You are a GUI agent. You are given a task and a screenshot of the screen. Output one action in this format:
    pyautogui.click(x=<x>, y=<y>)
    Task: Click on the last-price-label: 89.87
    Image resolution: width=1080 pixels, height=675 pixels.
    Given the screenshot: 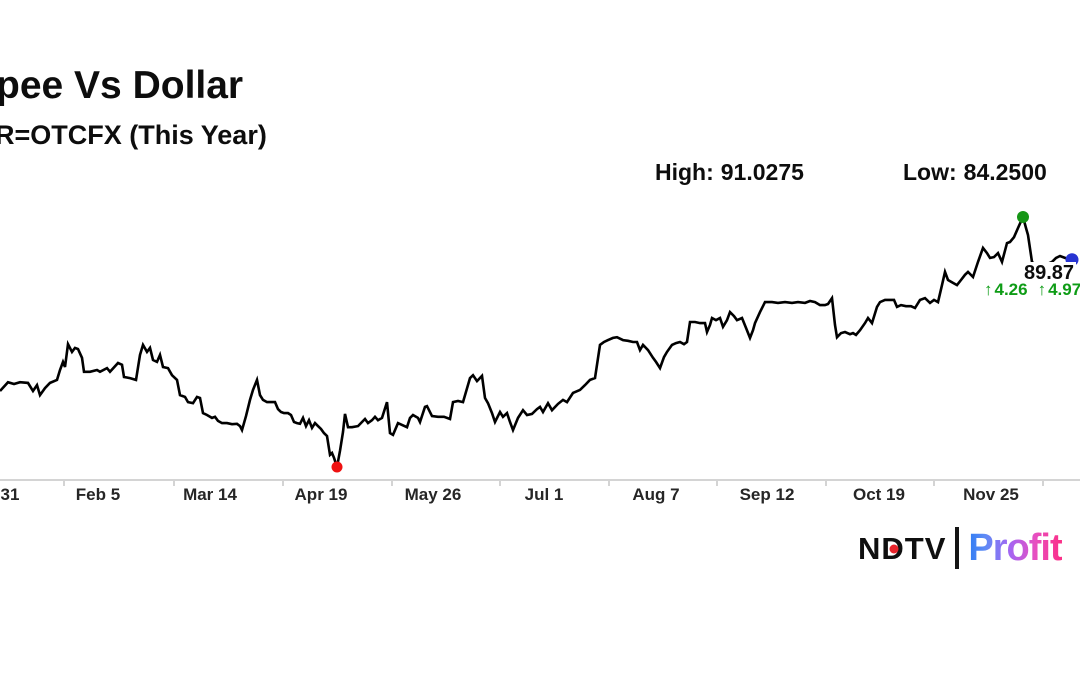 What is the action you would take?
    pyautogui.click(x=1049, y=273)
    